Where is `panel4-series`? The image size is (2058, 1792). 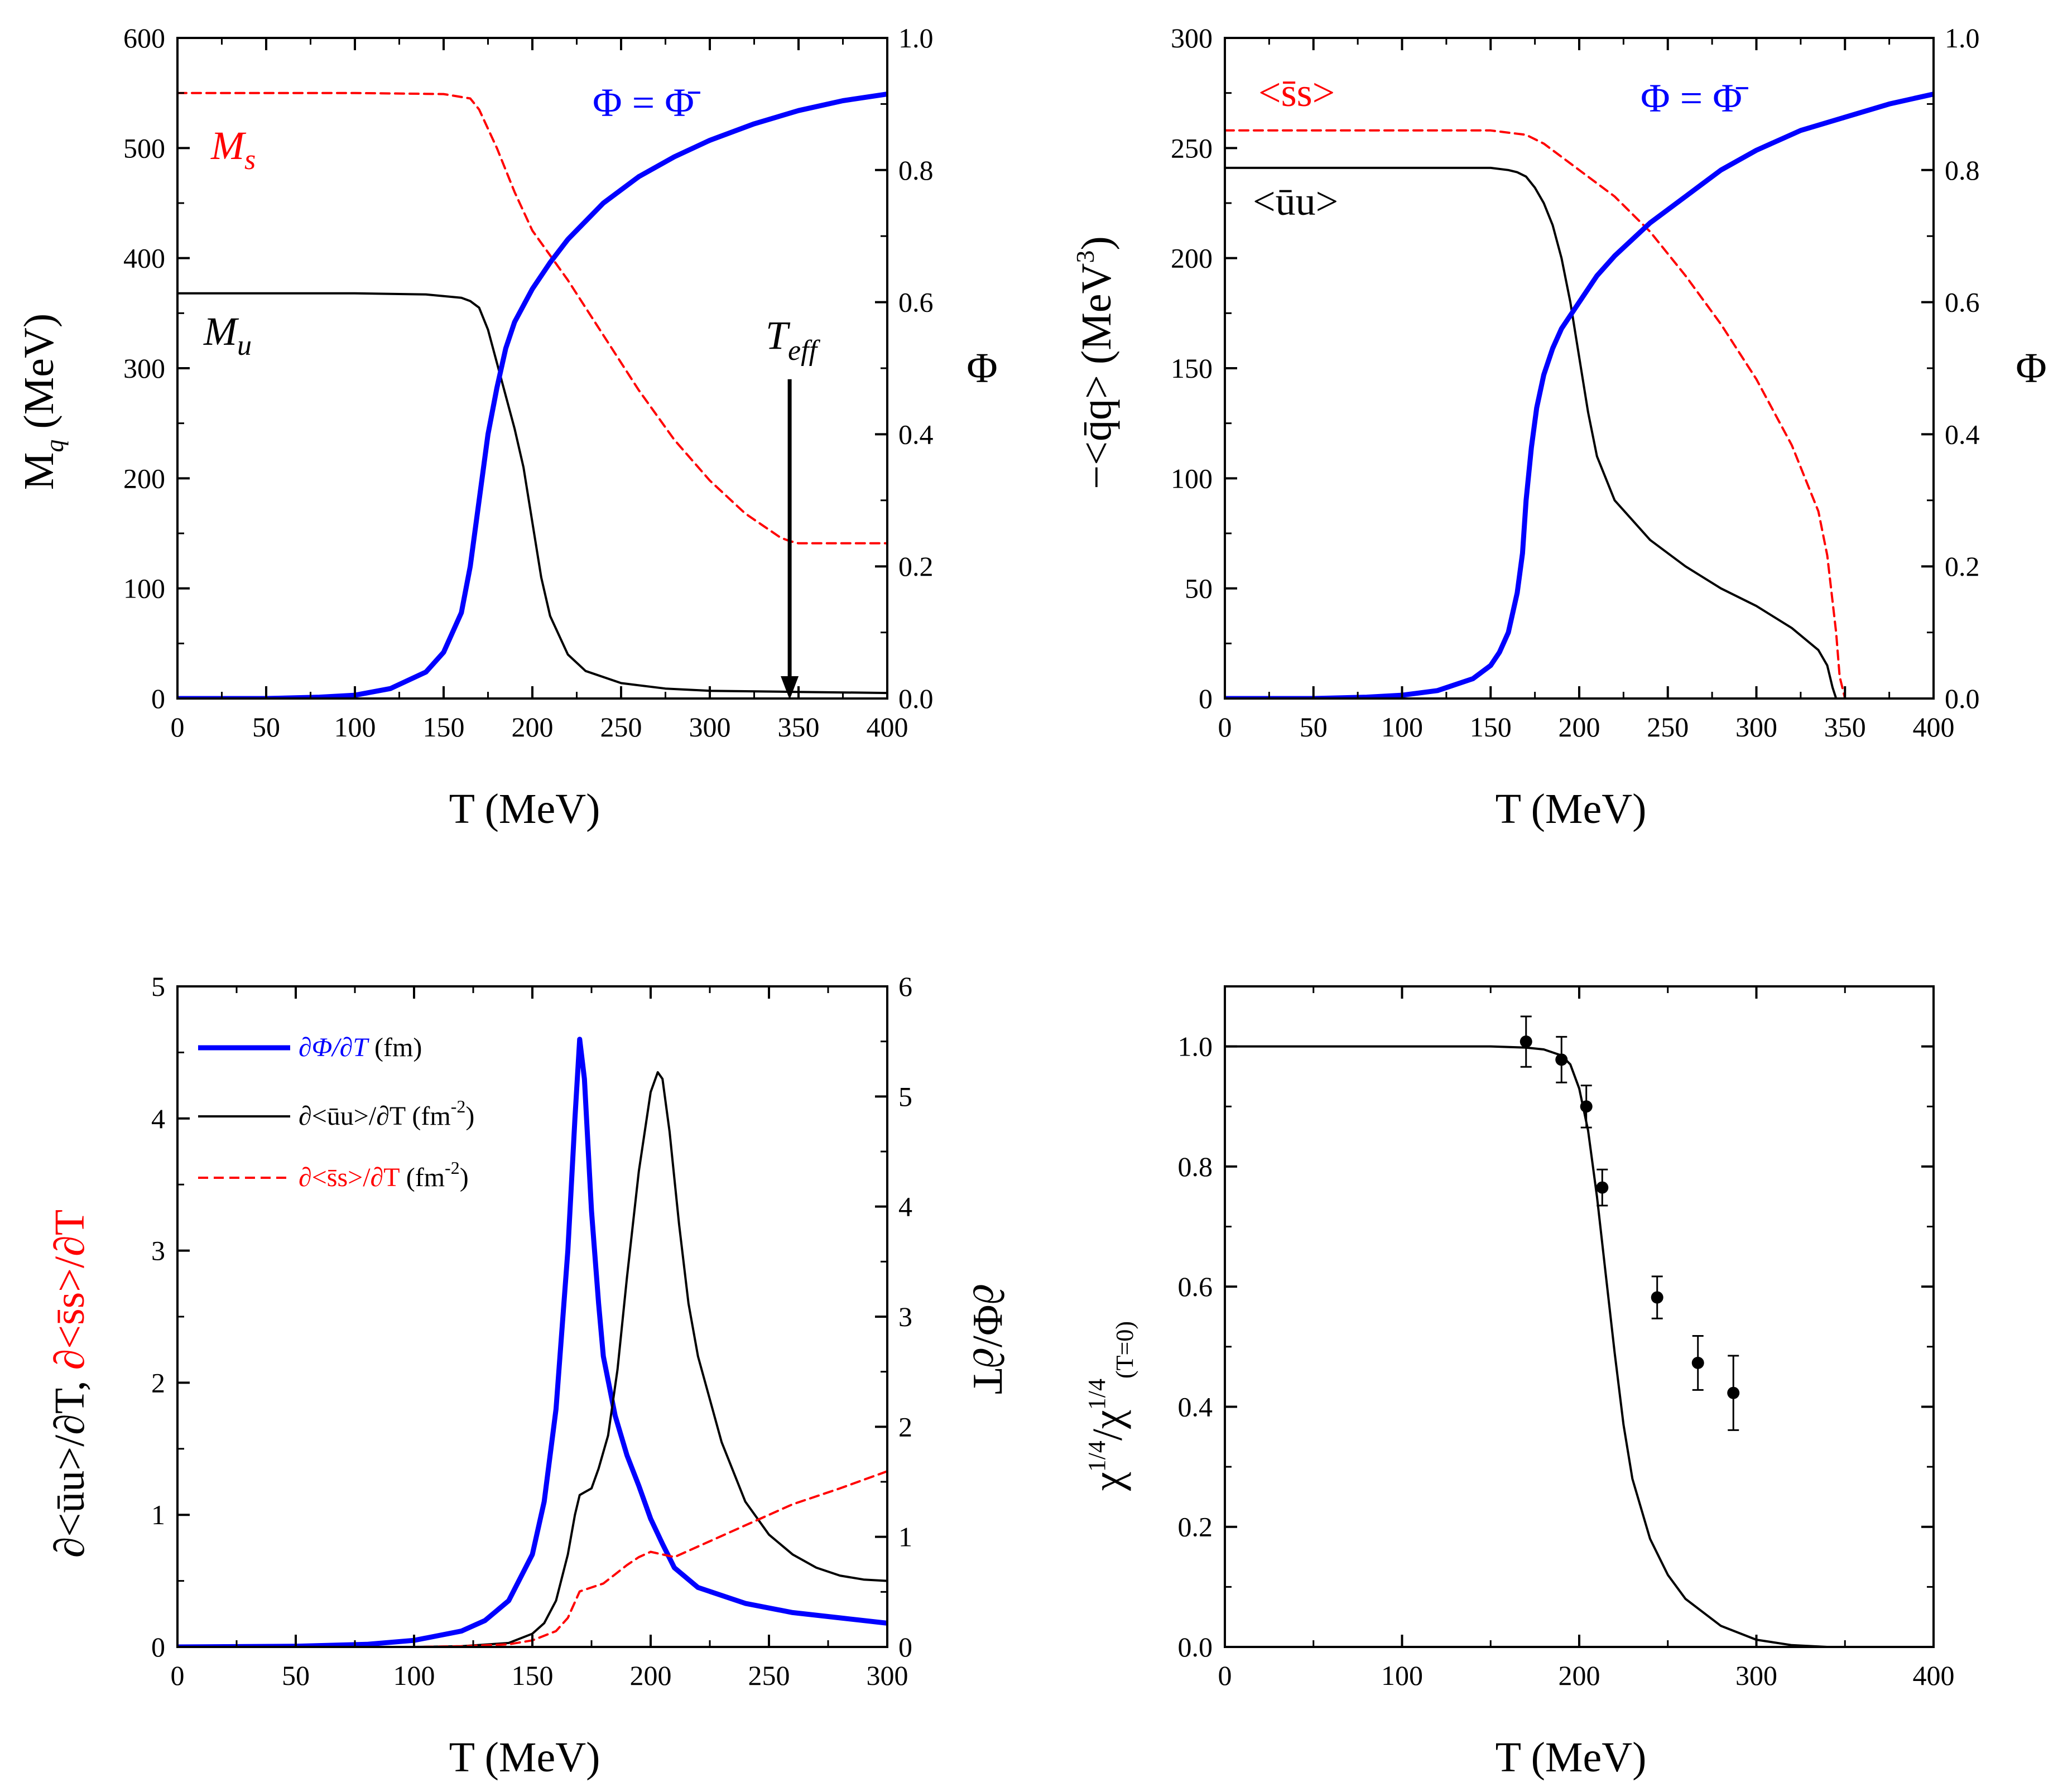
panel4-series is located at coordinates (1536, 1331).